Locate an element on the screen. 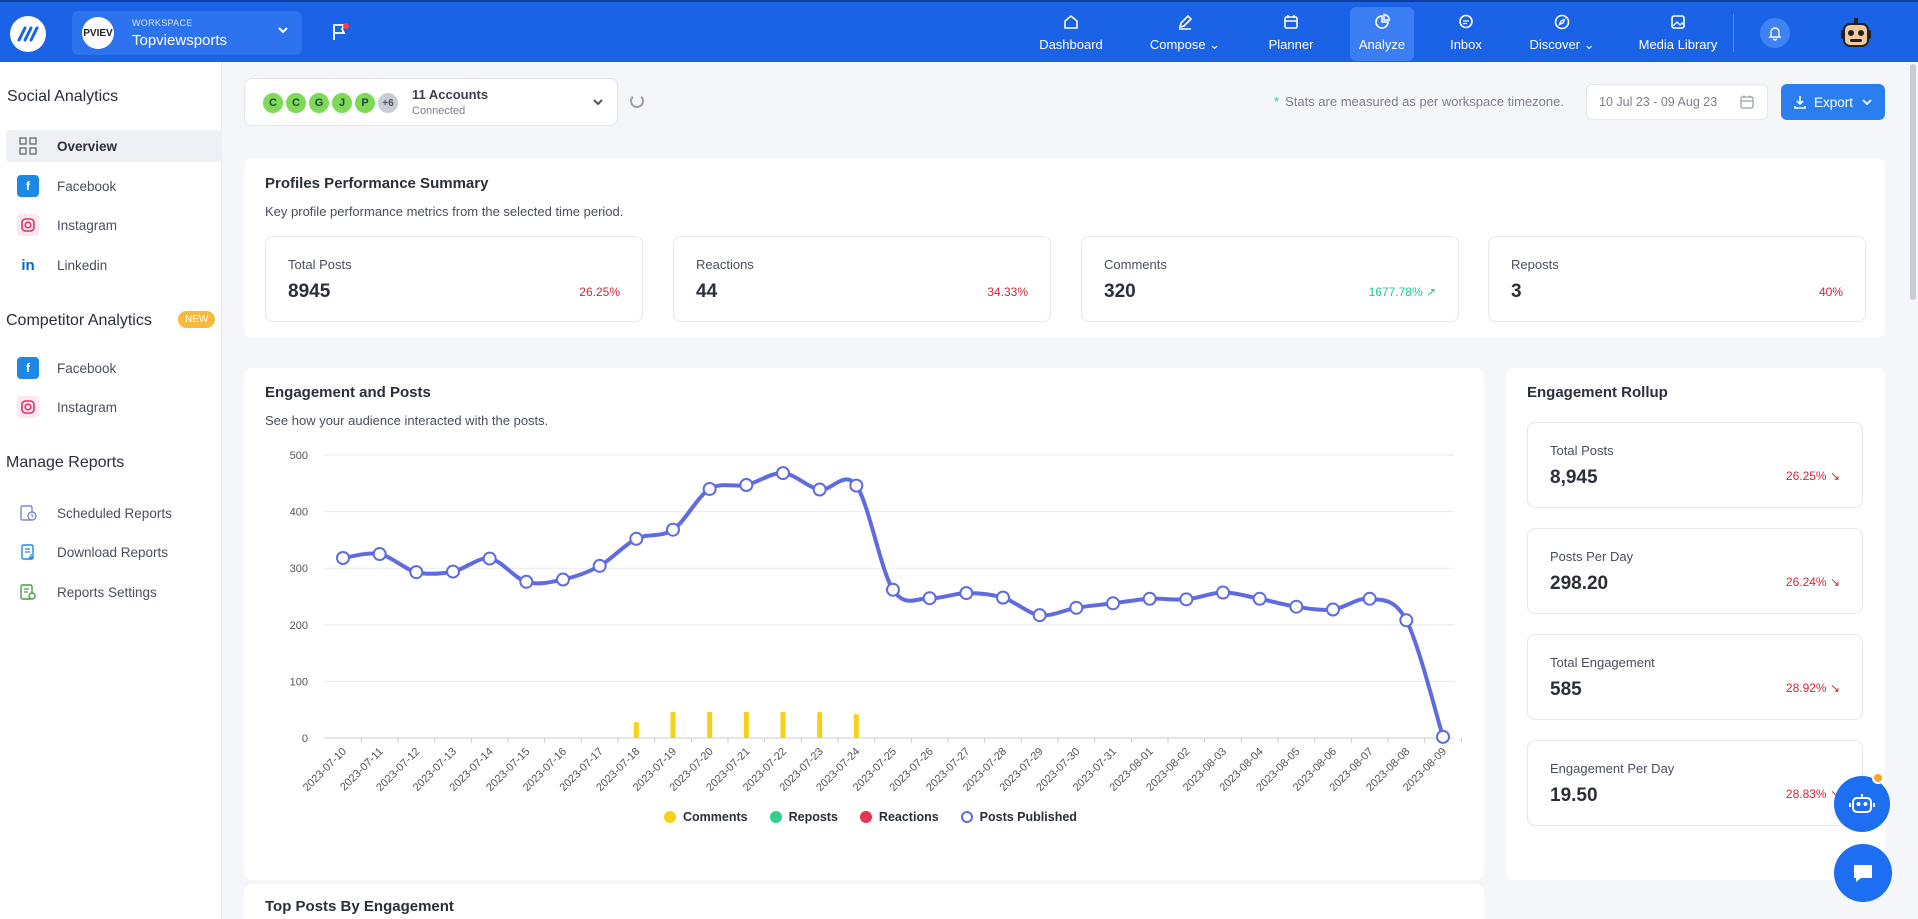 This screenshot has height=919, width=1918. export-label: Export is located at coordinates (1833, 102).